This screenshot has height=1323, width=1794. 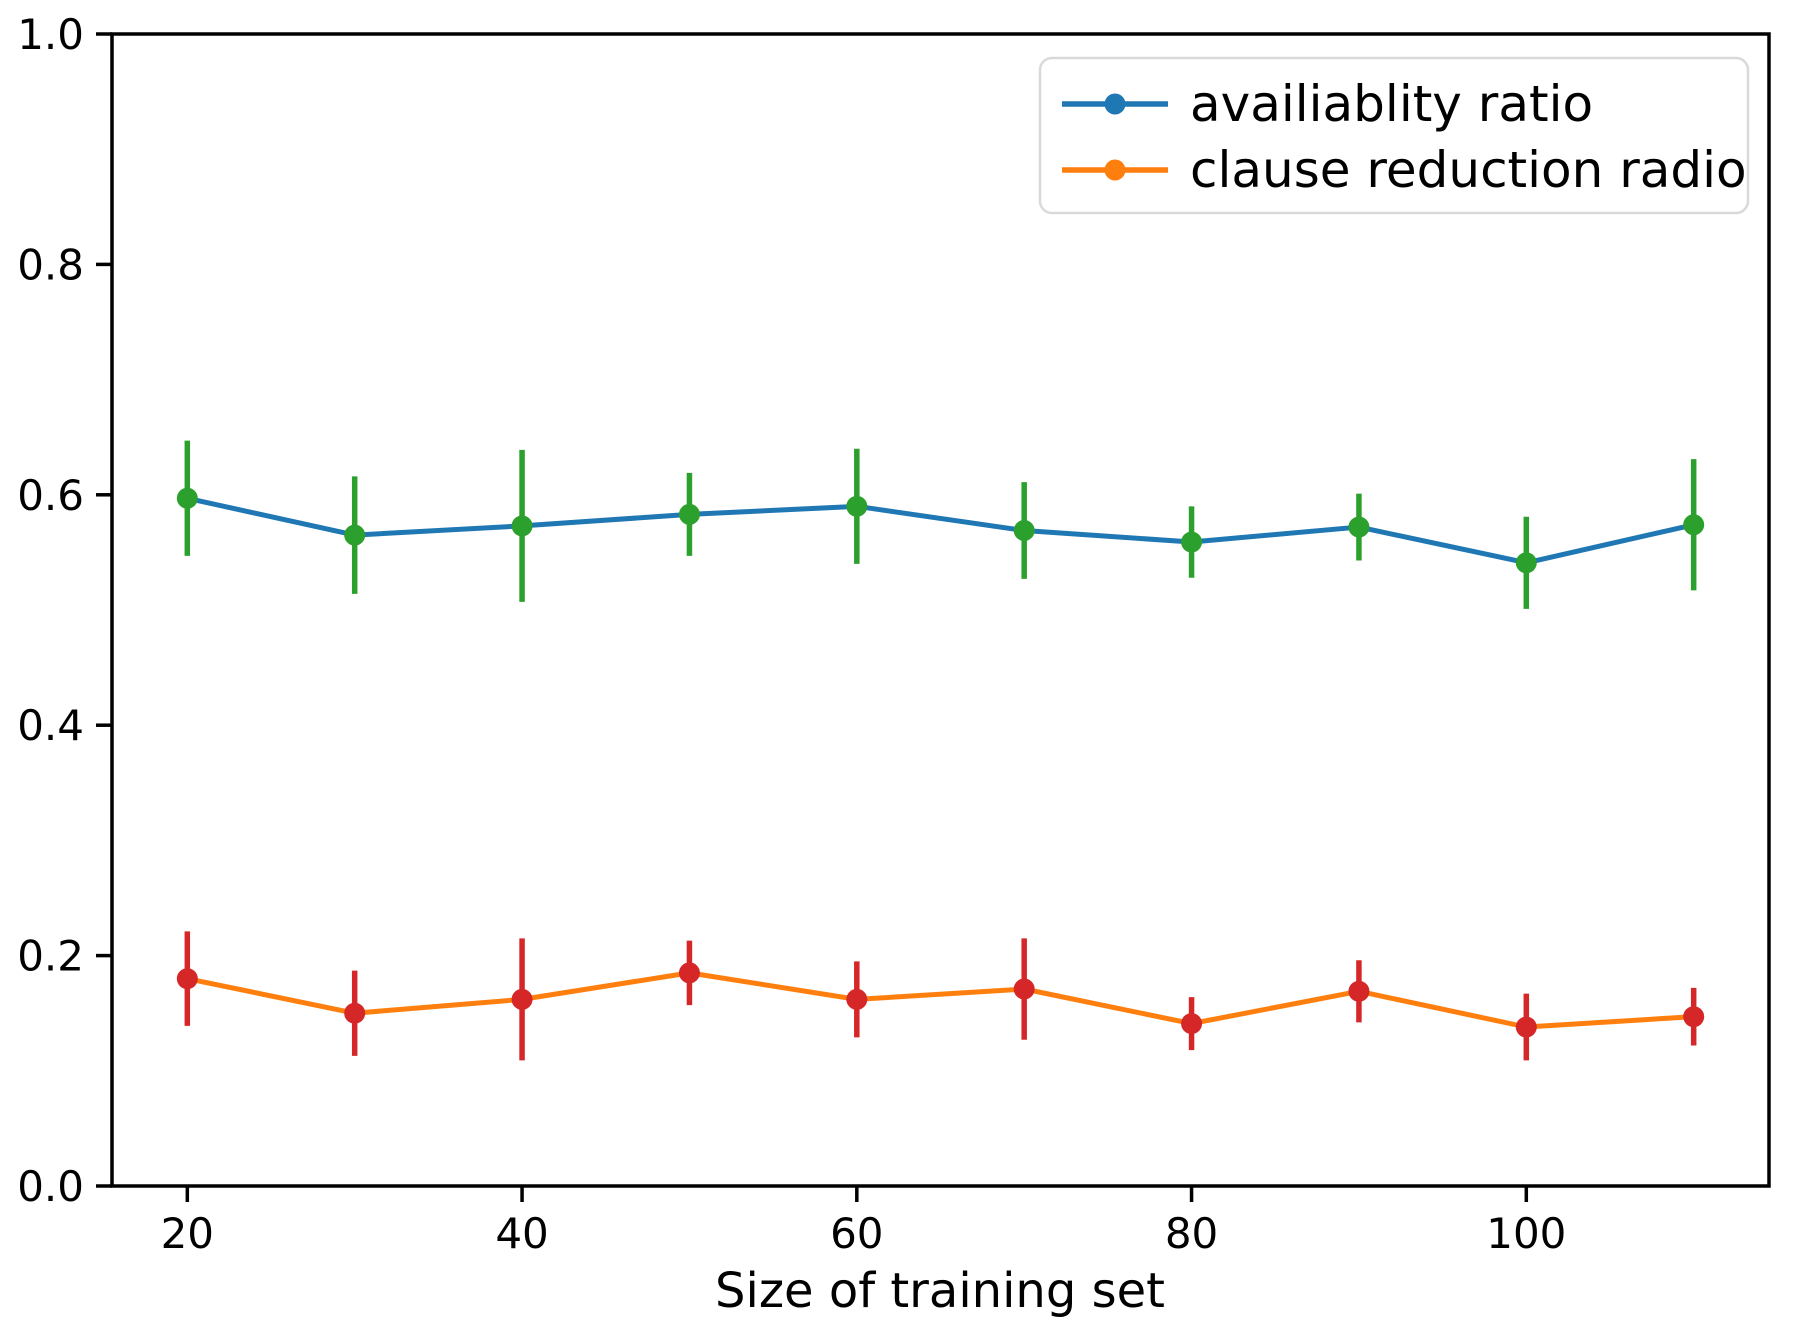 I want to click on legend-frame, so click(x=1394, y=135).